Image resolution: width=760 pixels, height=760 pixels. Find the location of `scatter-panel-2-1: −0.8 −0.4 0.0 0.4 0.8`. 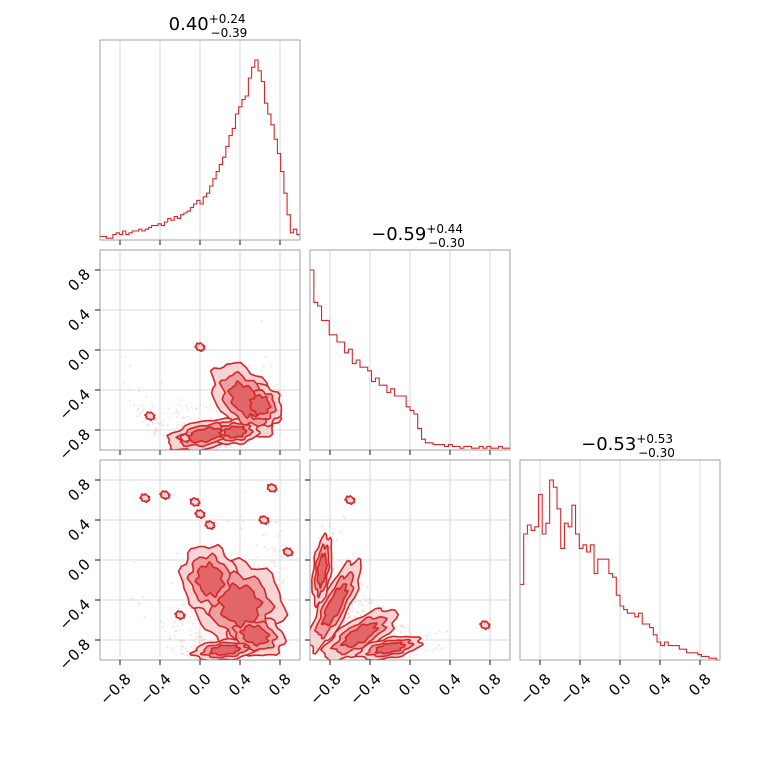

scatter-panel-2-1: −0.8 −0.4 0.0 0.4 0.8 is located at coordinates (408, 584).